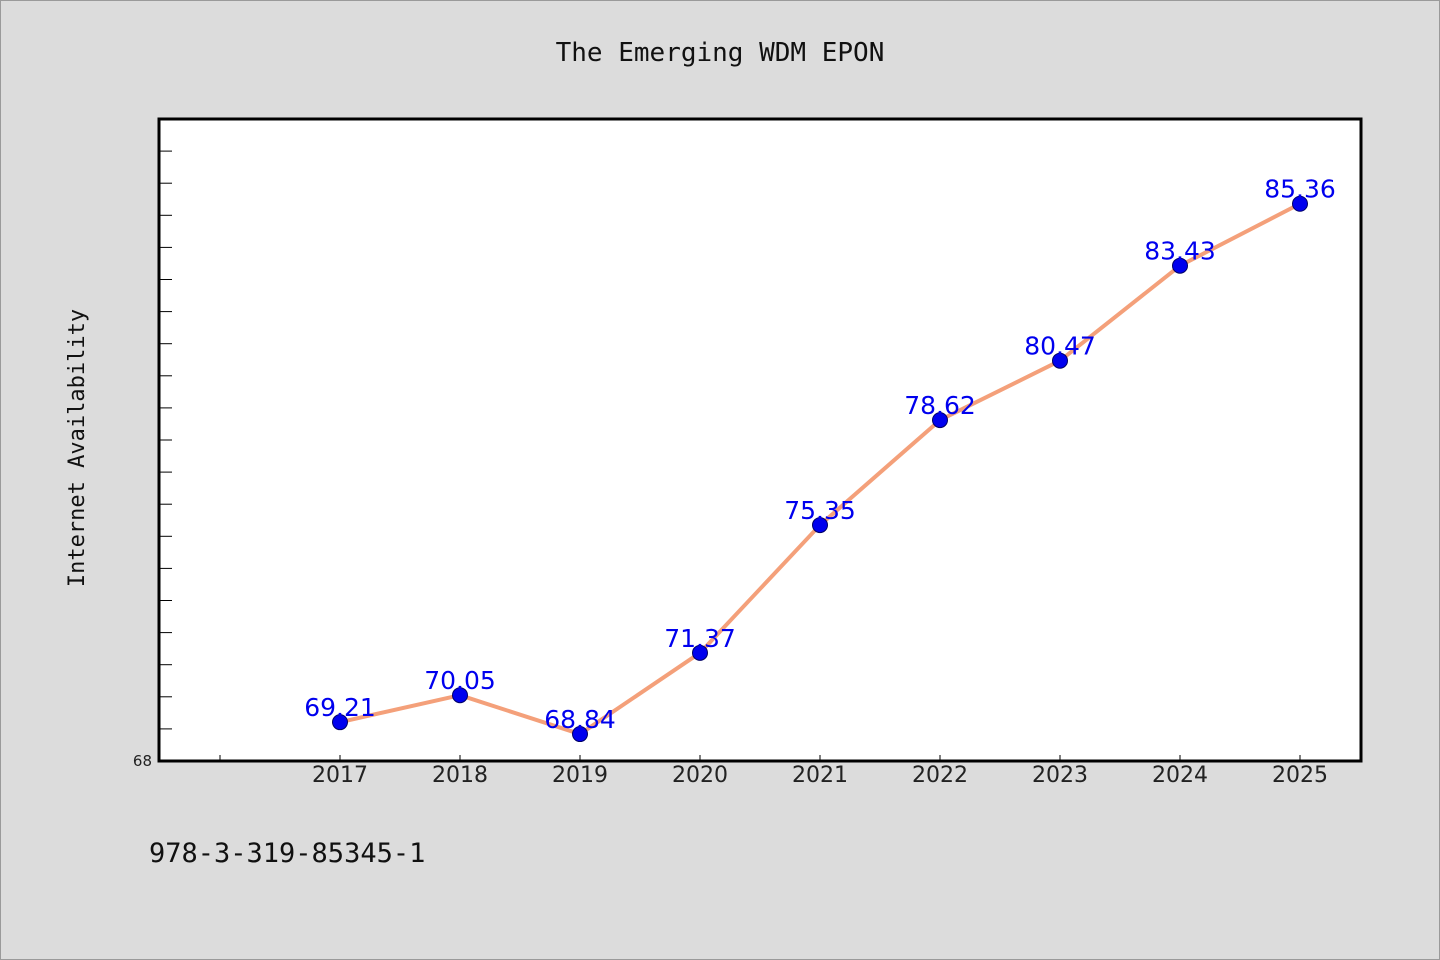 This screenshot has height=960, width=1440. I want to click on y-axis-ticks, so click(165, 440).